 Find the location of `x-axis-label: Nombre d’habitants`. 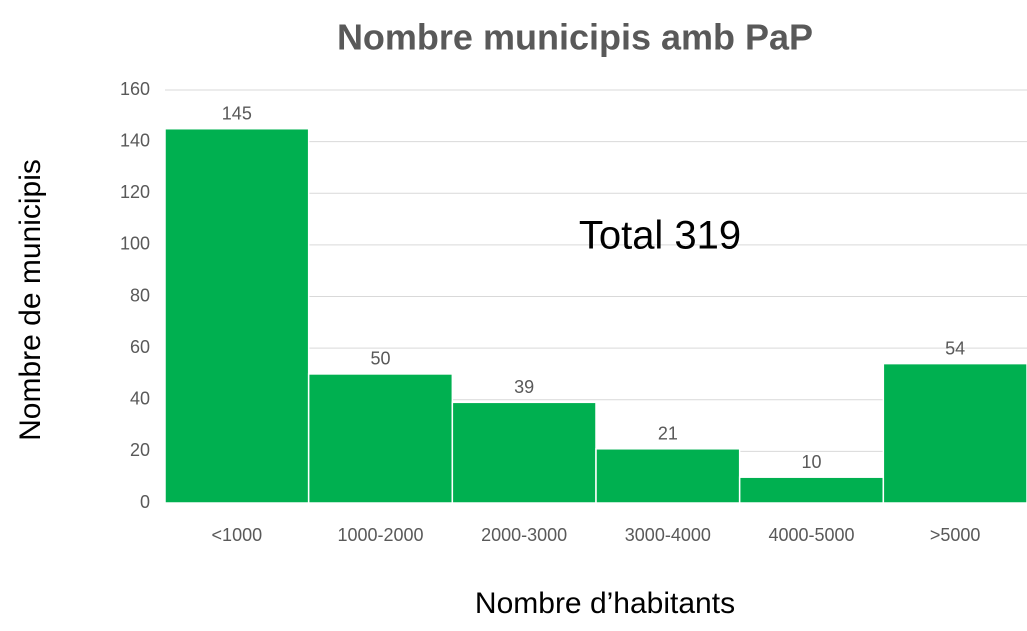

x-axis-label: Nombre d’habitants is located at coordinates (605, 603).